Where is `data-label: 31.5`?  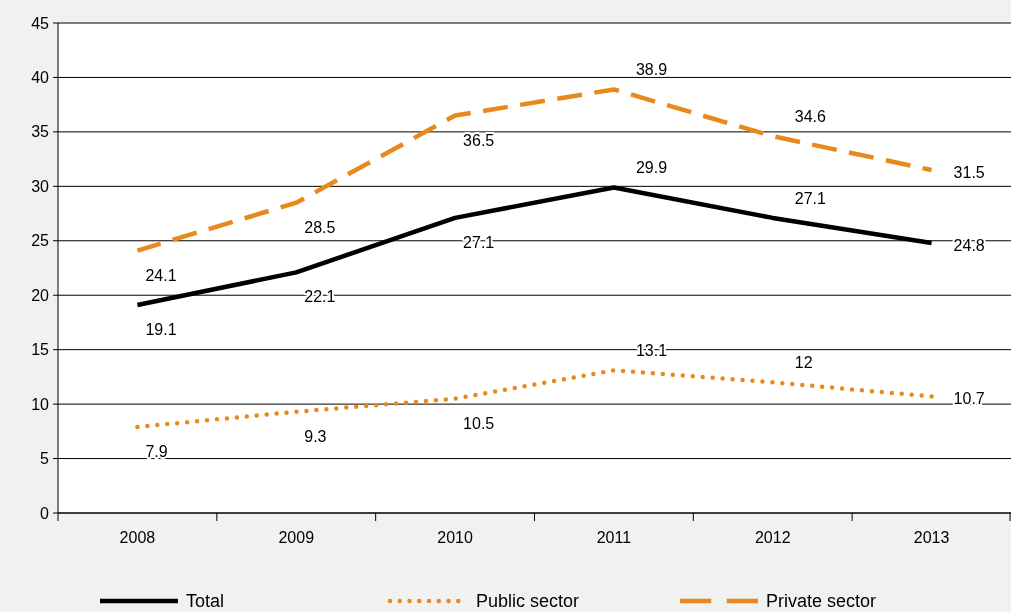 data-label: 31.5 is located at coordinates (969, 172).